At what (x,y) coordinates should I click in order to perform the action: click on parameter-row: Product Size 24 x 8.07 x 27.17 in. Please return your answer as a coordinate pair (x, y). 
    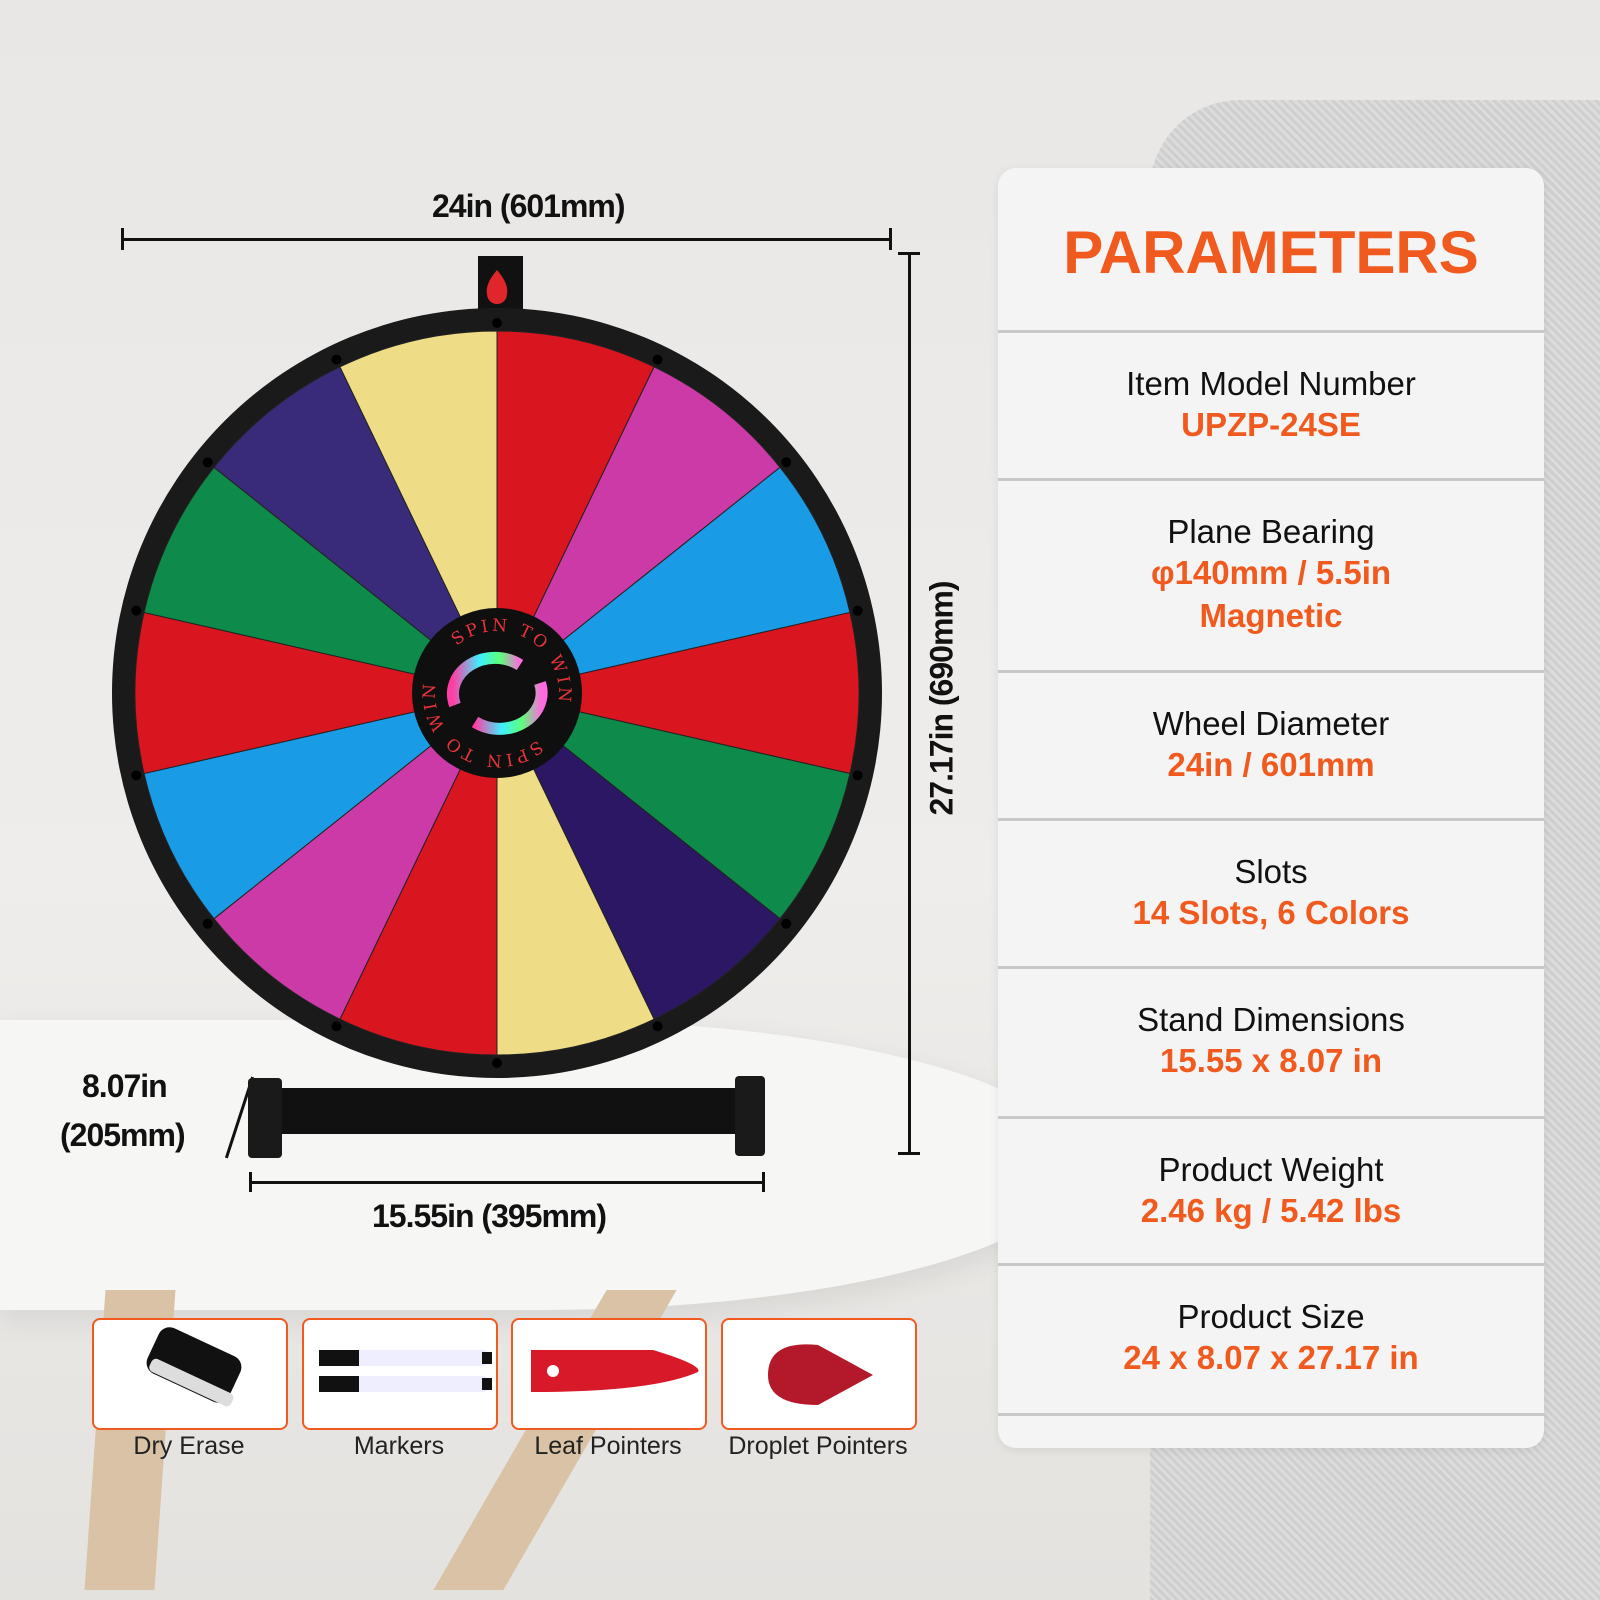
    Looking at the image, I should click on (1271, 1339).